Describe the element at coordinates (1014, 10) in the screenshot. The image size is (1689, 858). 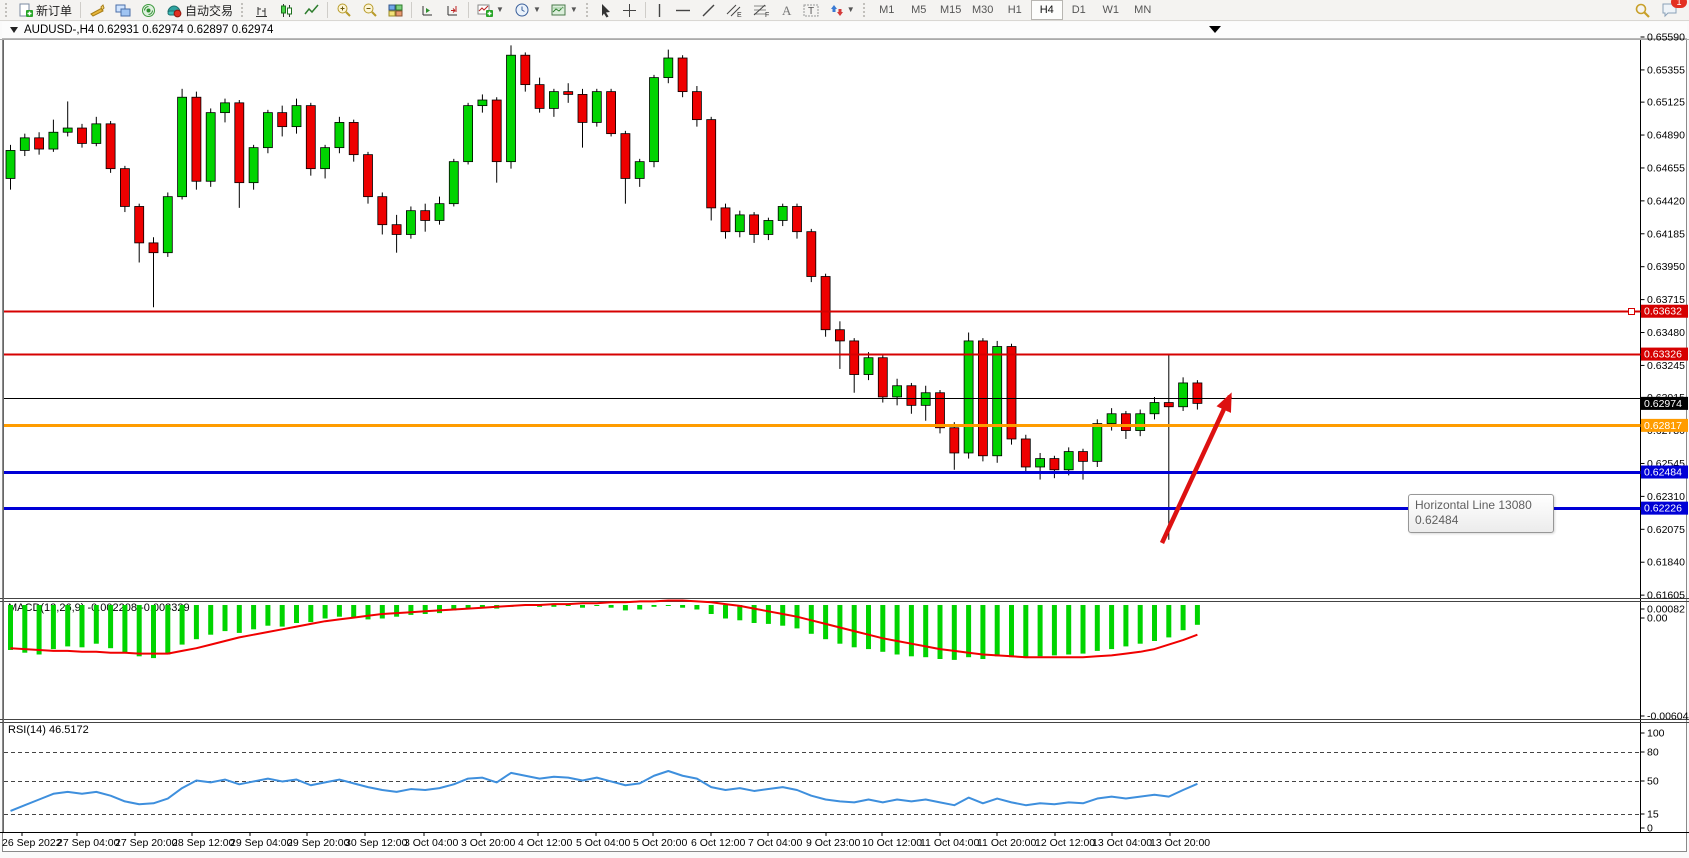
I see `timeframe-h1: H1` at that location.